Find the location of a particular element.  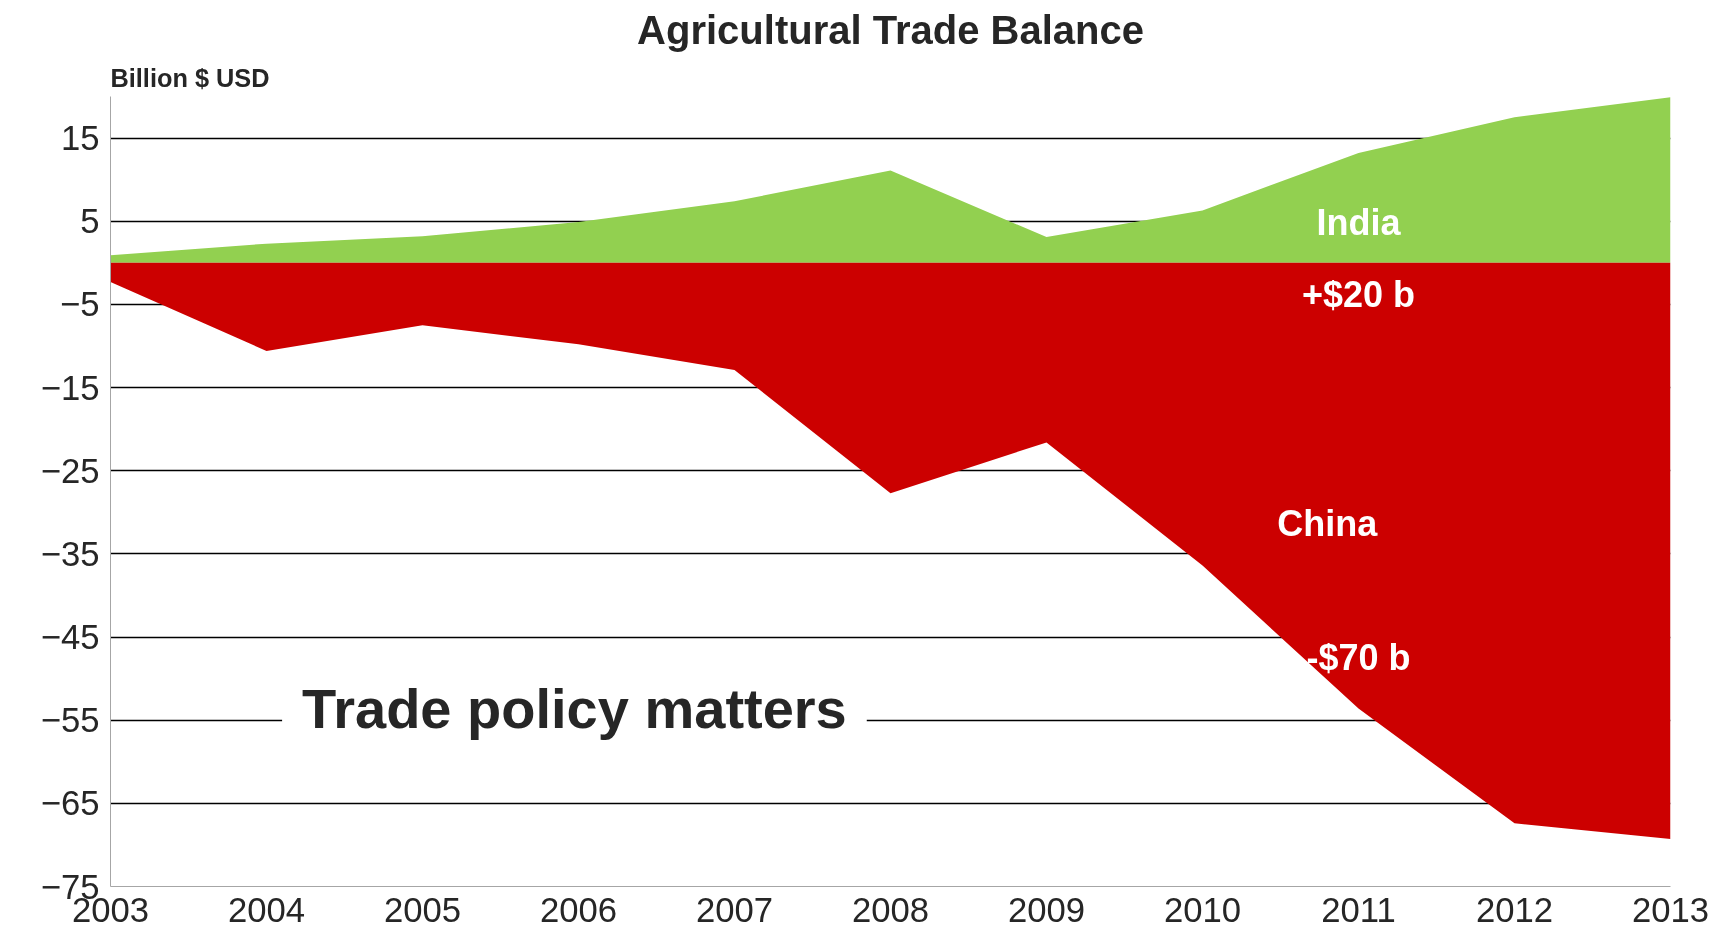

y-tick-label: 15 is located at coordinates (80, 138).